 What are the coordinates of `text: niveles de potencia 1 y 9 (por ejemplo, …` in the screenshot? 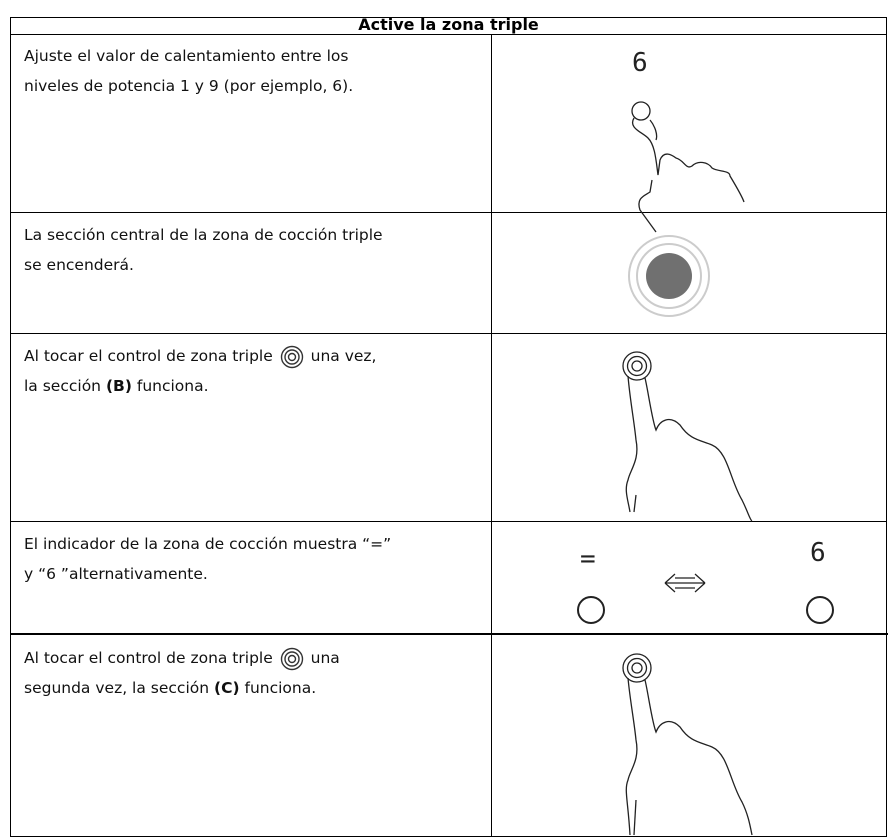 It's located at (189, 86).